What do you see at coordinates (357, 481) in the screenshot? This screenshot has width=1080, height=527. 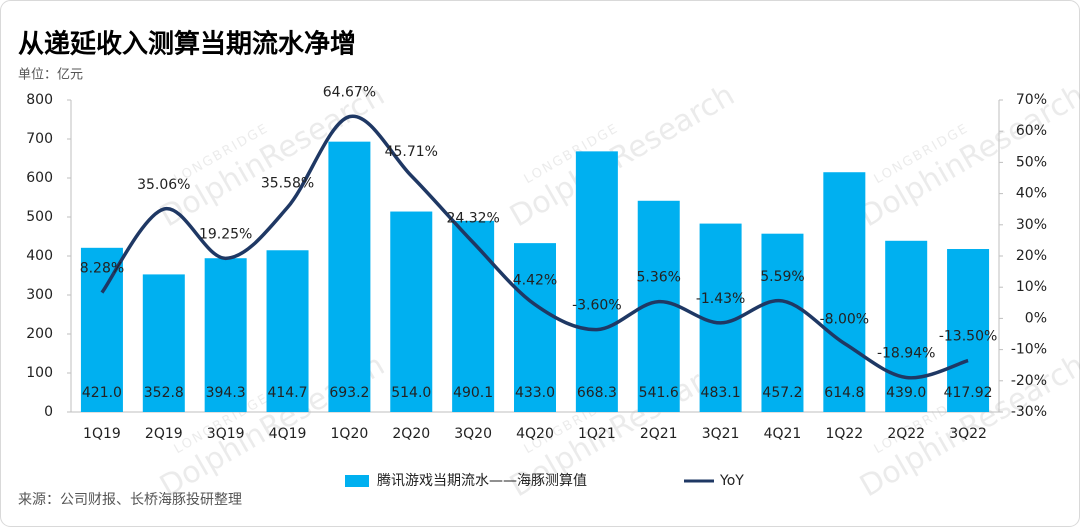 I see `legend-swatch` at bounding box center [357, 481].